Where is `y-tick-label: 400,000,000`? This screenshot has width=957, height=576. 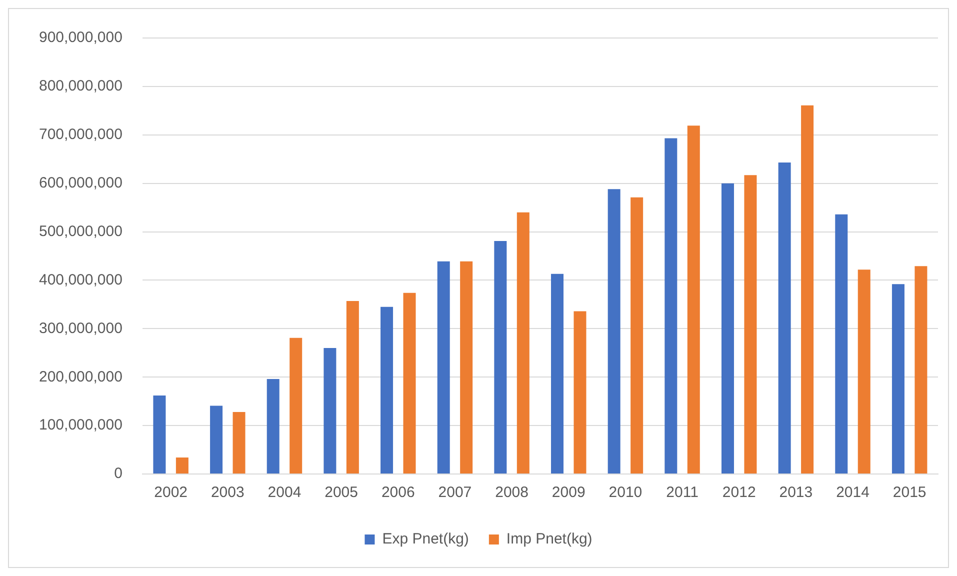 y-tick-label: 400,000,000 is located at coordinates (80, 279).